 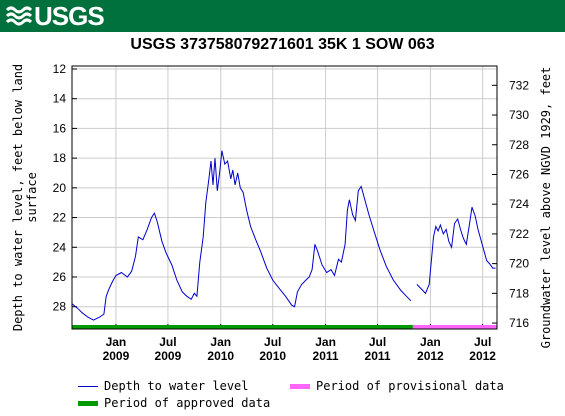 I want to click on ylabel-right: Groundwater level above NGVD 1929, feet, so click(x=546, y=208).